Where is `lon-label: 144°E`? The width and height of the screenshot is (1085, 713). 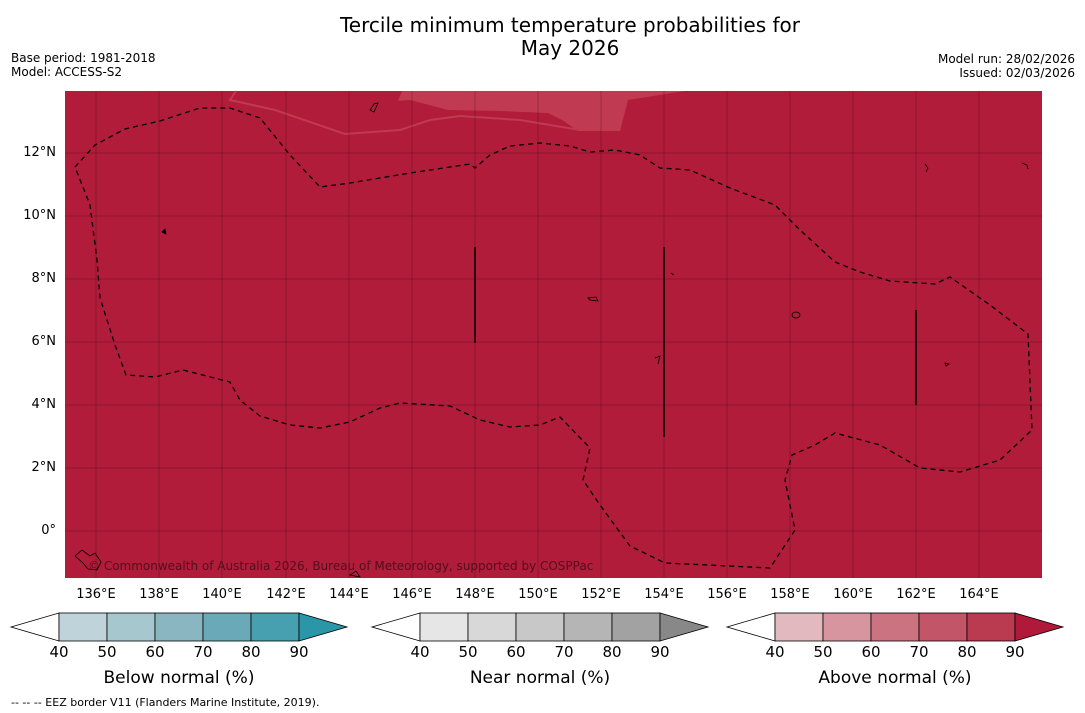 lon-label: 144°E is located at coordinates (349, 594).